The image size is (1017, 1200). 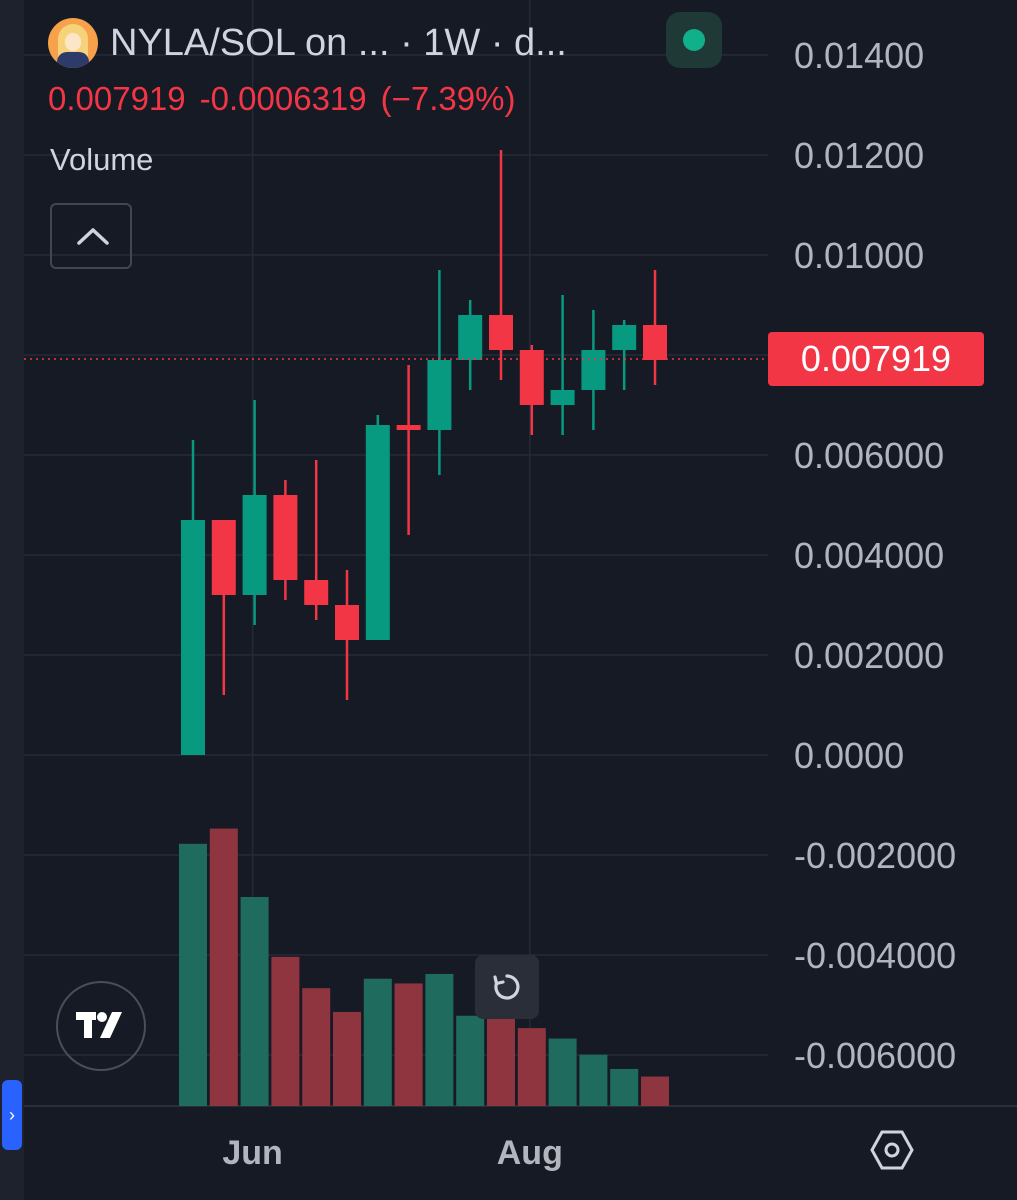 I want to click on reset-rotate-icon, so click(x=506, y=987).